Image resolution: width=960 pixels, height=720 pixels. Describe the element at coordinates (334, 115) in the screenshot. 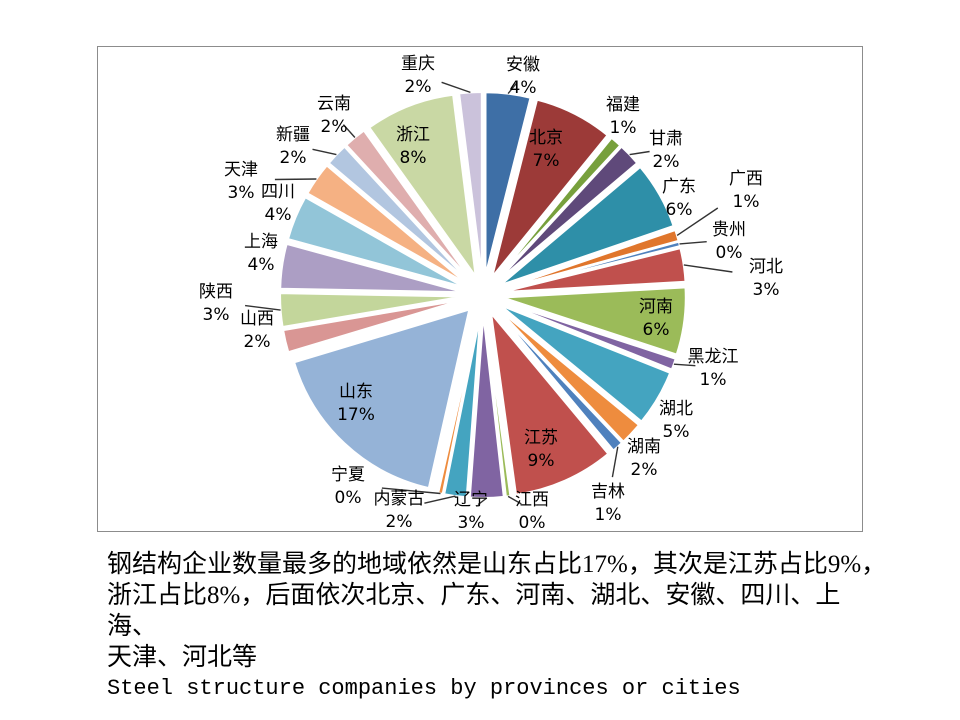

I see `pie-slice-label-26: 云南 2%` at that location.